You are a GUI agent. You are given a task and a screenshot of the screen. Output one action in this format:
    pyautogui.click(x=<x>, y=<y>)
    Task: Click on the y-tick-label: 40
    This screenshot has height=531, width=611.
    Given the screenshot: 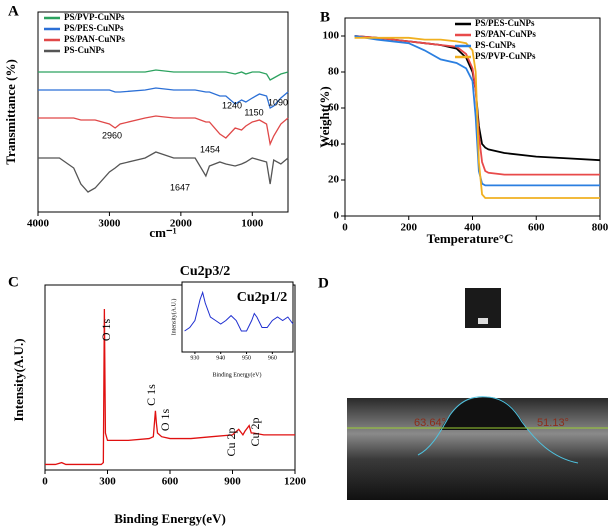 What is the action you would take?
    pyautogui.click(x=334, y=144)
    